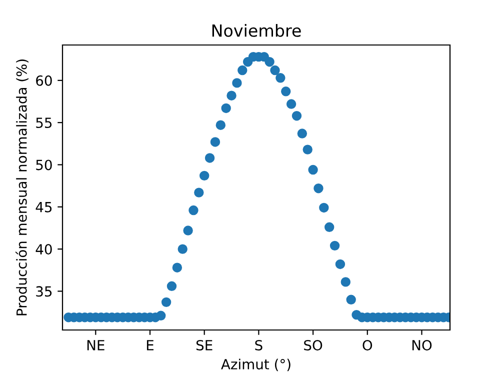  What do you see at coordinates (44, 249) in the screenshot?
I see `y-tick-label: 40` at bounding box center [44, 249].